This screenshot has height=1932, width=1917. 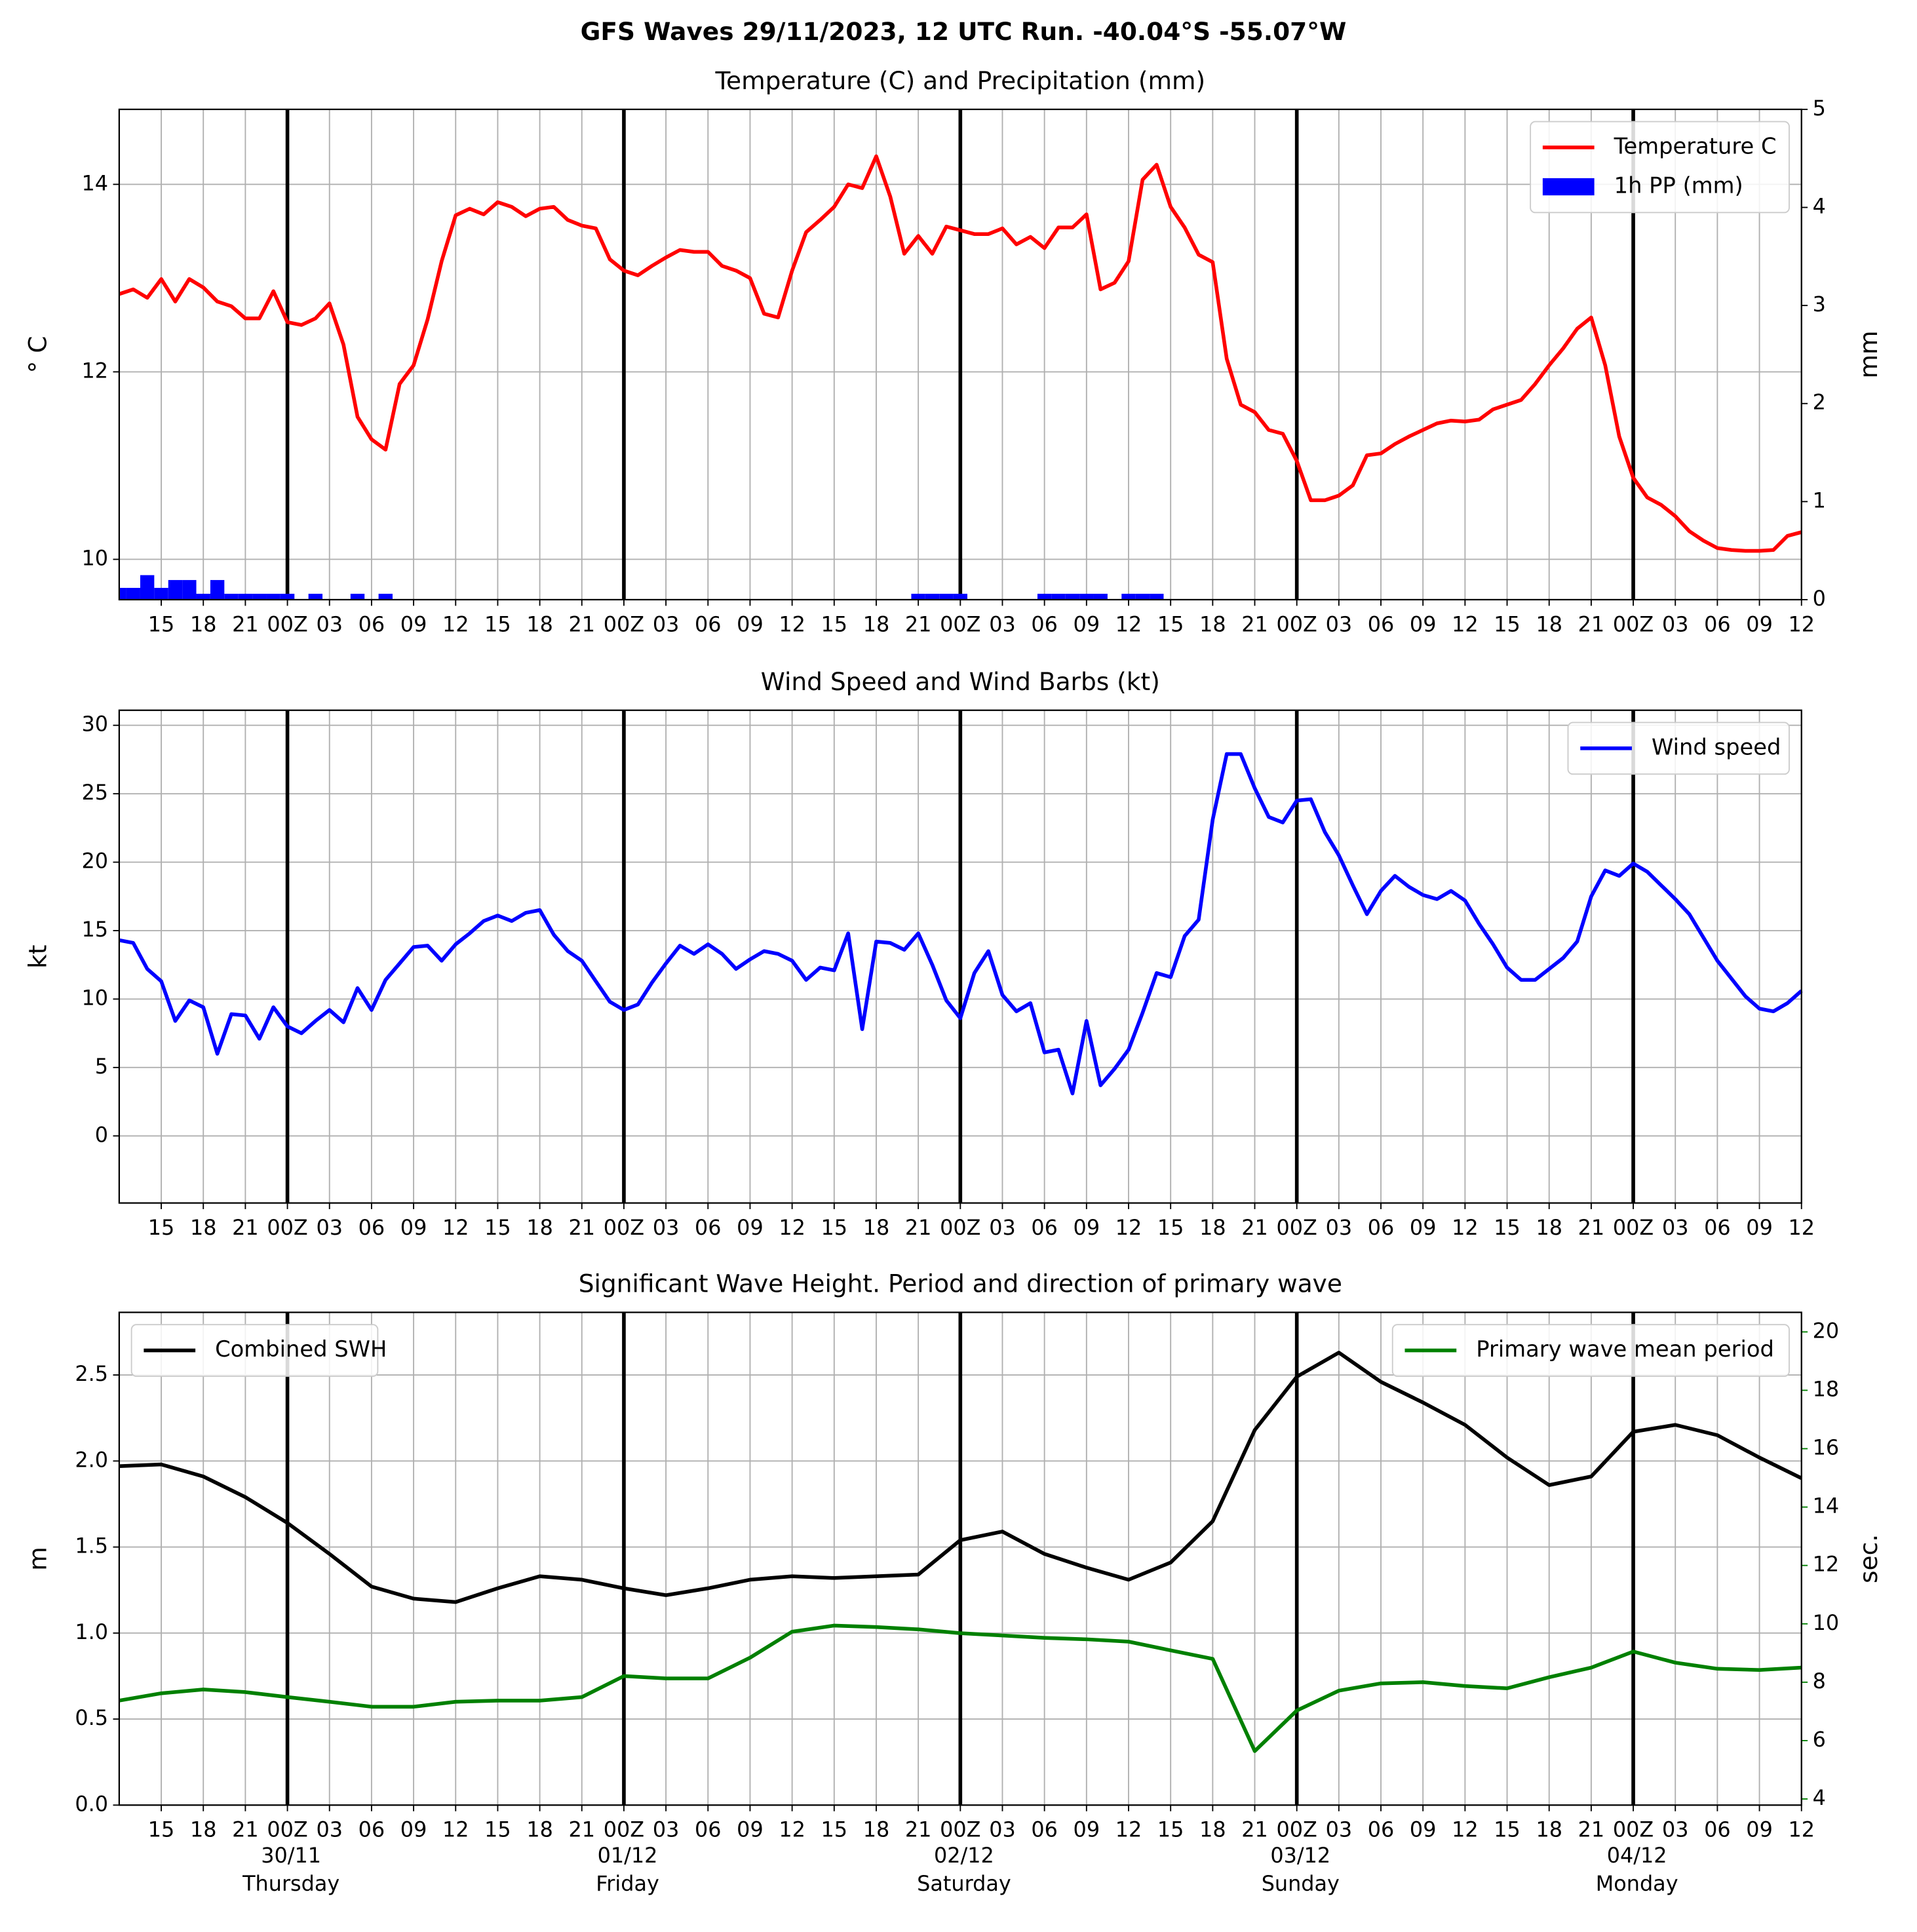 I want to click on y2-axis-label: mm, so click(x=1868, y=354).